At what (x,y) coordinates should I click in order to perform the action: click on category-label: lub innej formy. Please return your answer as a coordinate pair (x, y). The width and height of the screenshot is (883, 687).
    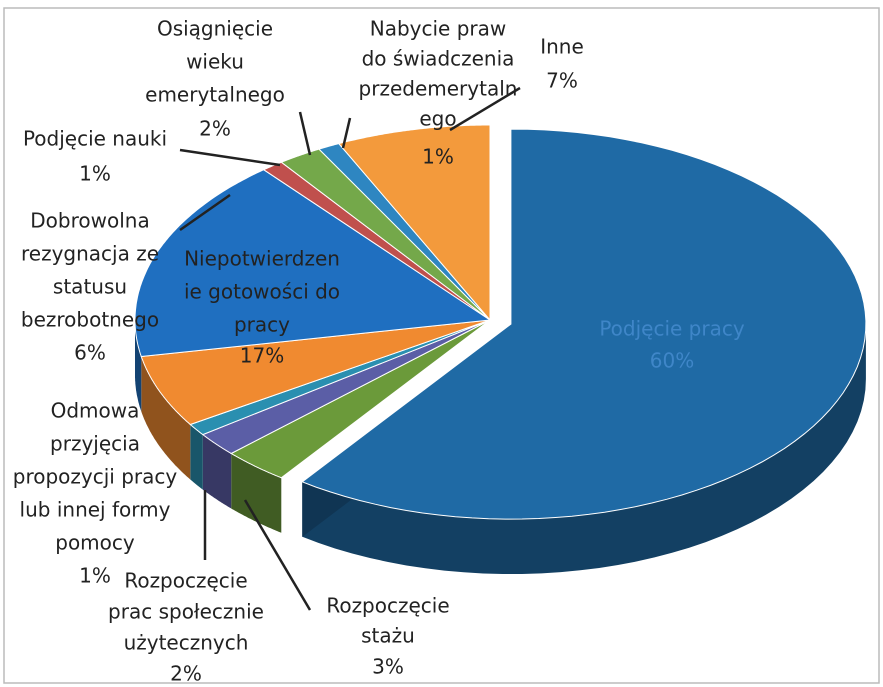
    Looking at the image, I should click on (95, 510).